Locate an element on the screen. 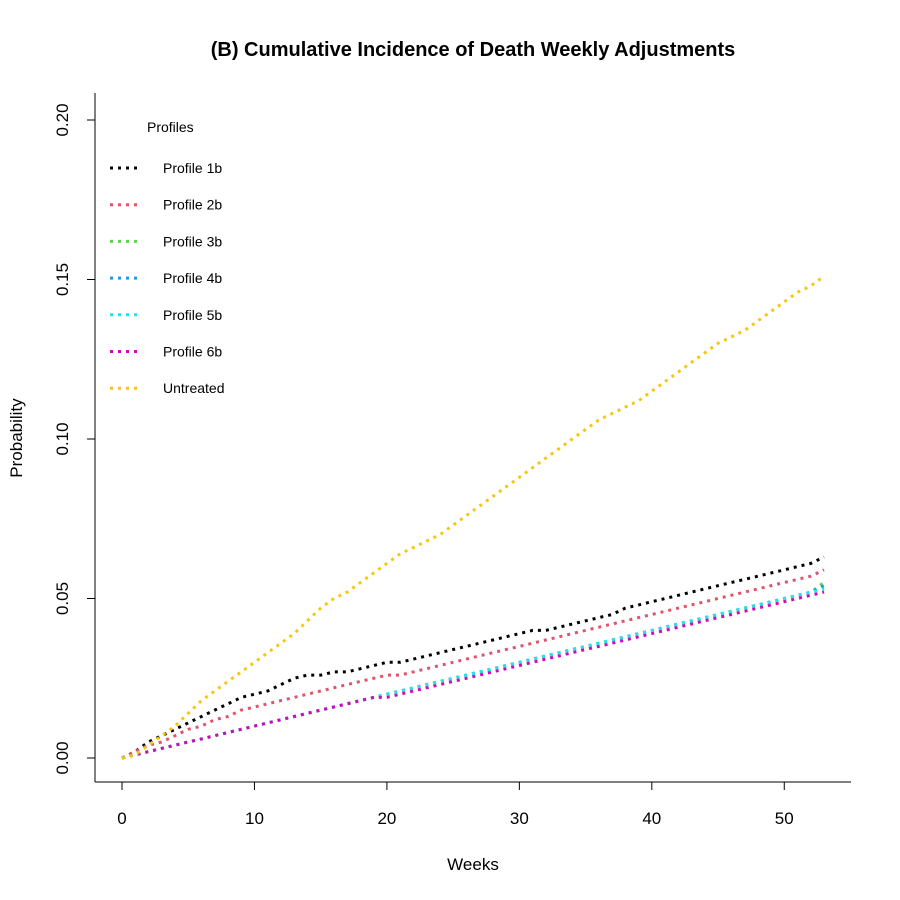 The width and height of the screenshot is (900, 900). x-tick-label: 50 is located at coordinates (784, 818).